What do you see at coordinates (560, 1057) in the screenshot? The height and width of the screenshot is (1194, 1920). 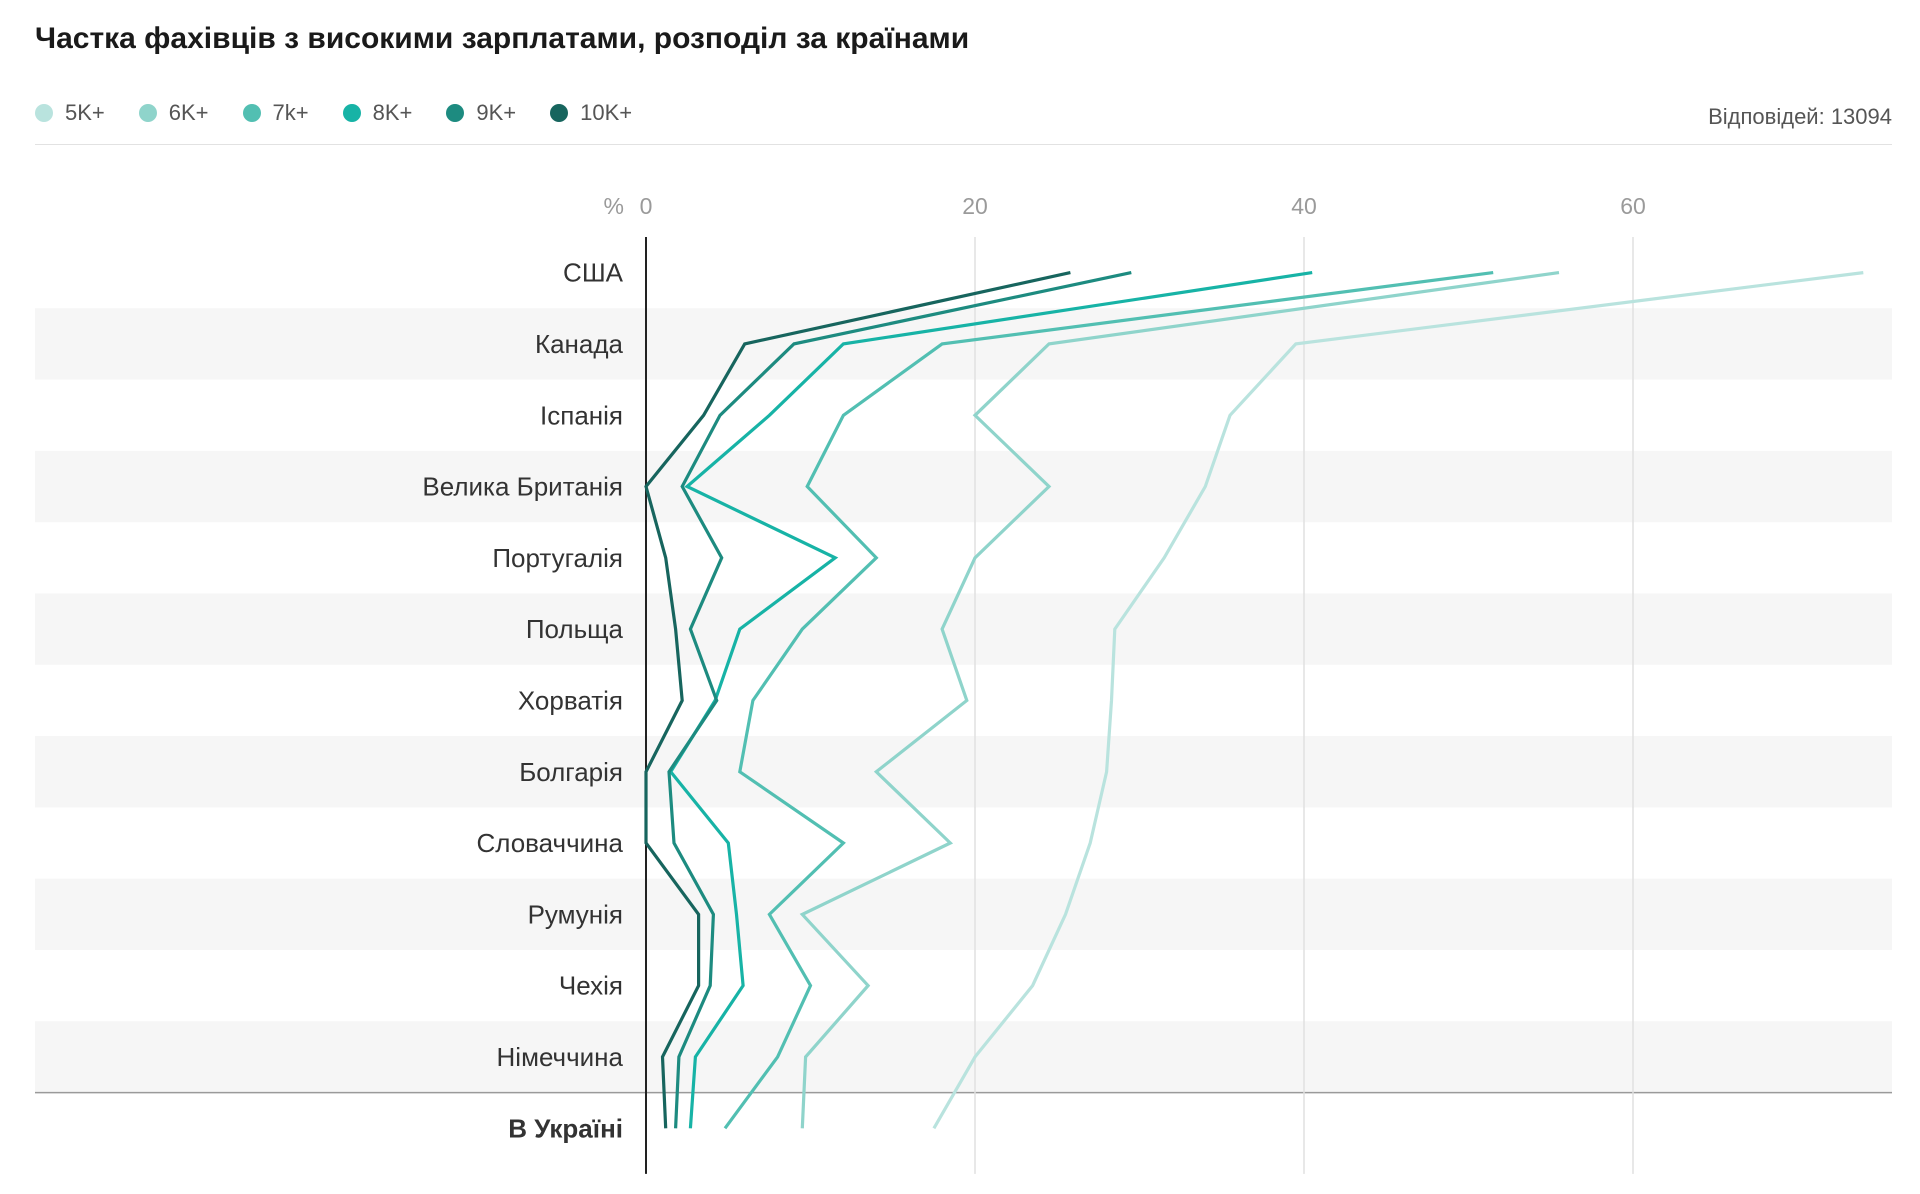 I see `category-label: Німеччина` at bounding box center [560, 1057].